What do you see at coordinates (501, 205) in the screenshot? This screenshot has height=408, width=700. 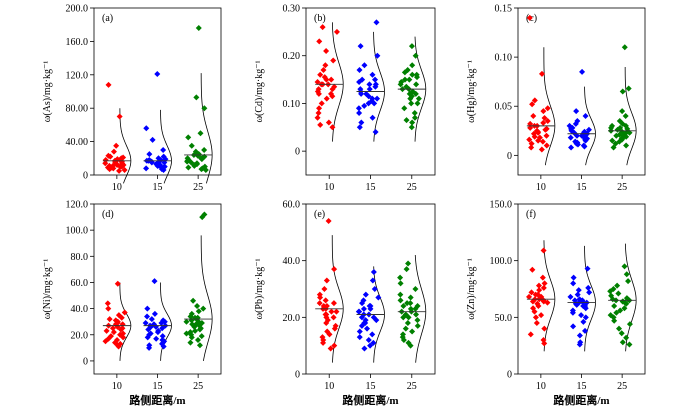 I see `y-tick-label: 150.0` at bounding box center [501, 205].